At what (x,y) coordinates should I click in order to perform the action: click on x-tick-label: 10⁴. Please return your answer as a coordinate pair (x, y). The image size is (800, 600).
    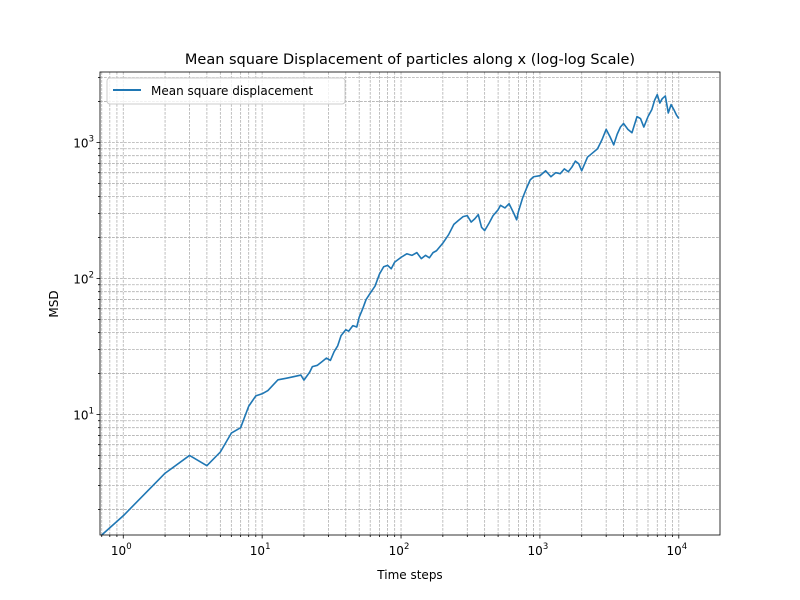
    Looking at the image, I should click on (676, 550).